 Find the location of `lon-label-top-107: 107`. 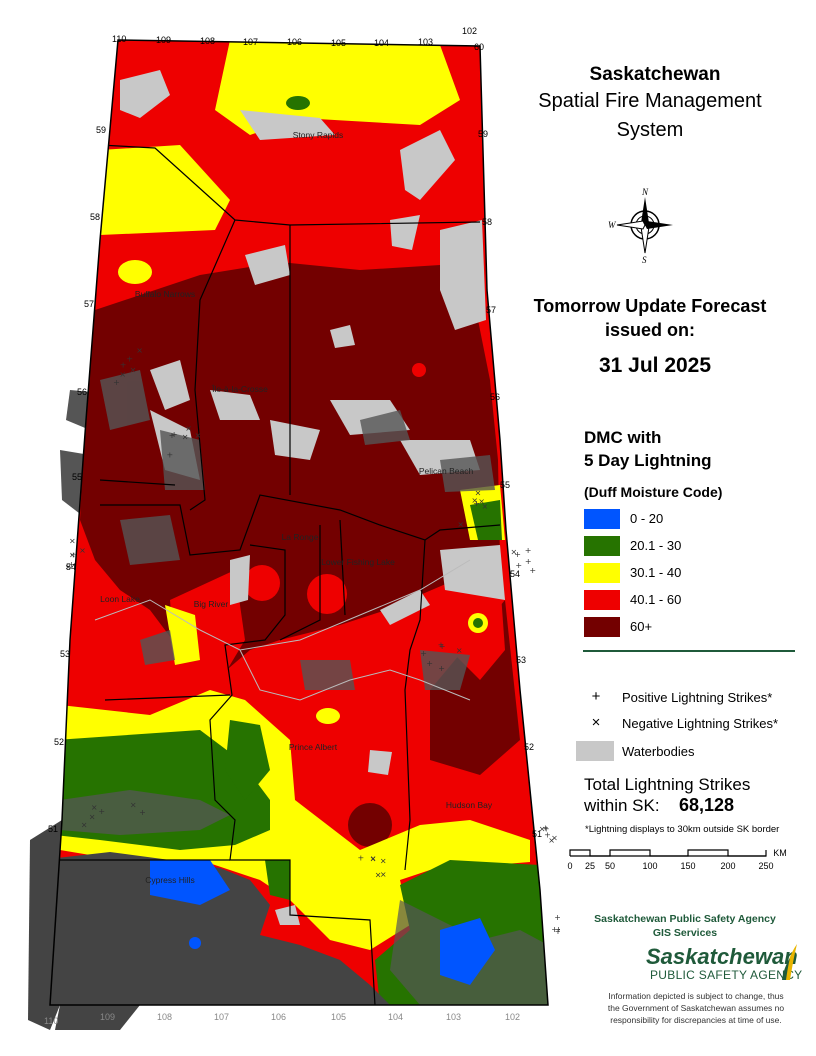

lon-label-top-107: 107 is located at coordinates (250, 42).